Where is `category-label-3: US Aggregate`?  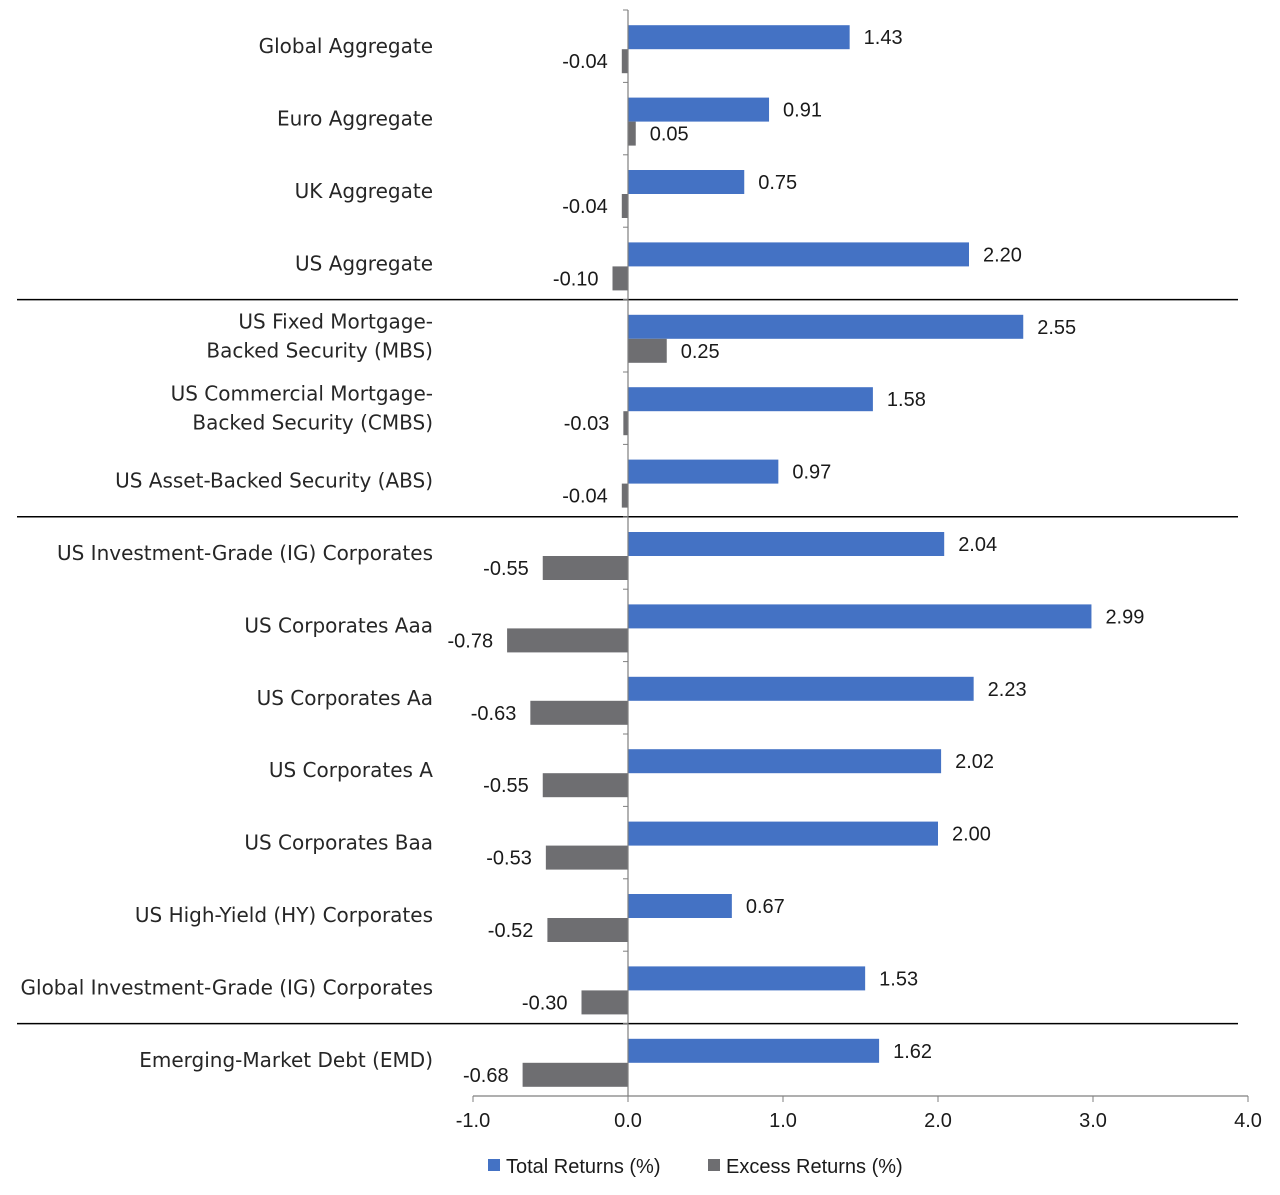
category-label-3: US Aggregate is located at coordinates (364, 263).